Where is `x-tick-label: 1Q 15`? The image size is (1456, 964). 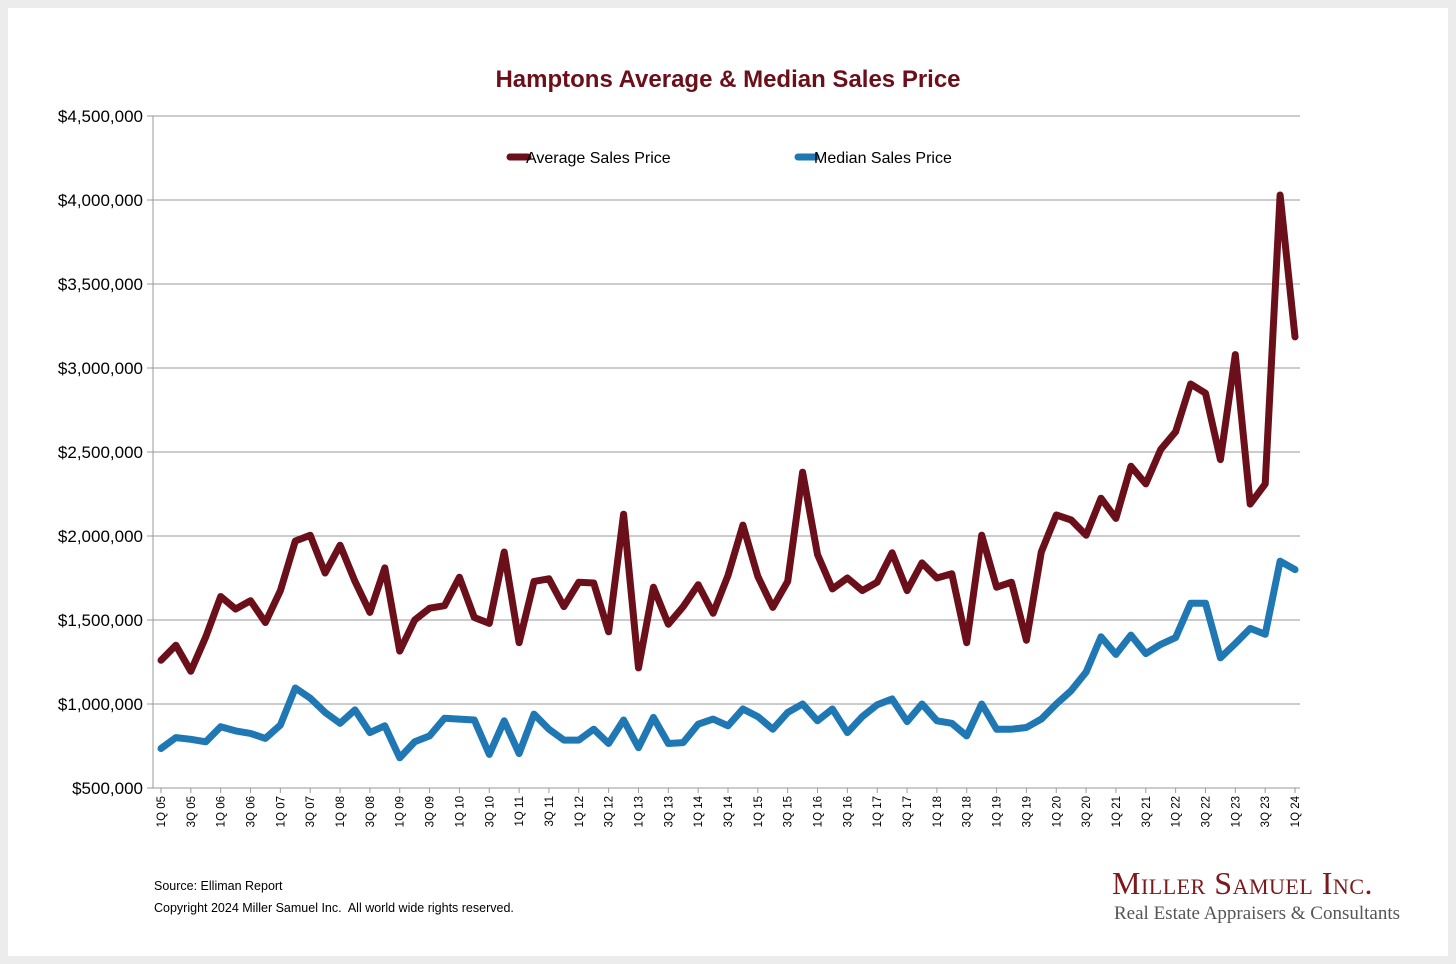
x-tick-label: 1Q 15 is located at coordinates (759, 811).